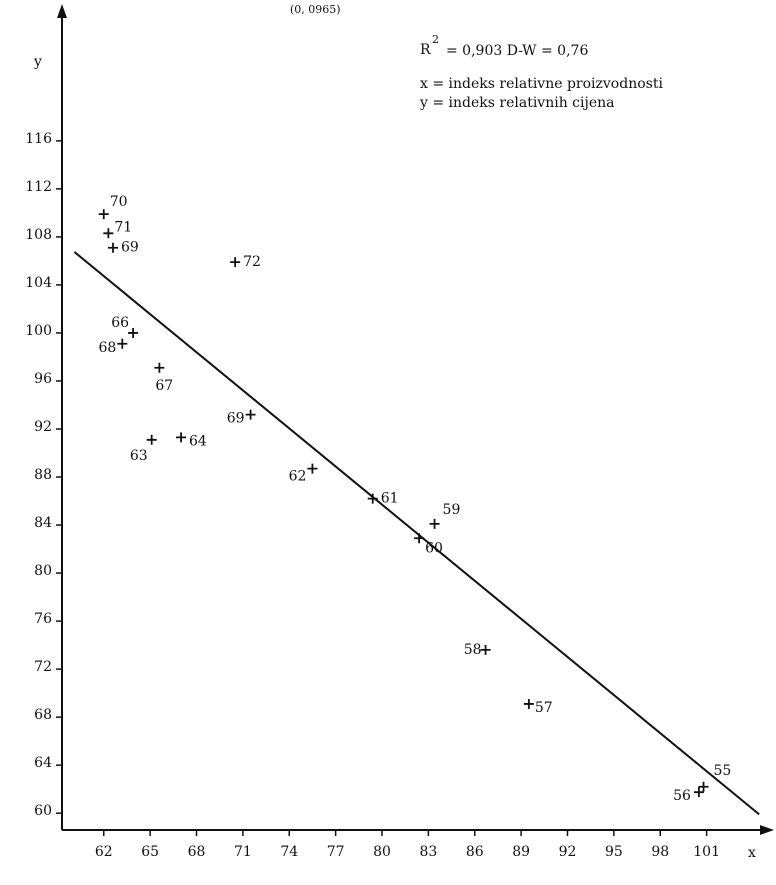 The width and height of the screenshot is (776, 885). I want to click on y-tick-label: 60, so click(43, 811).